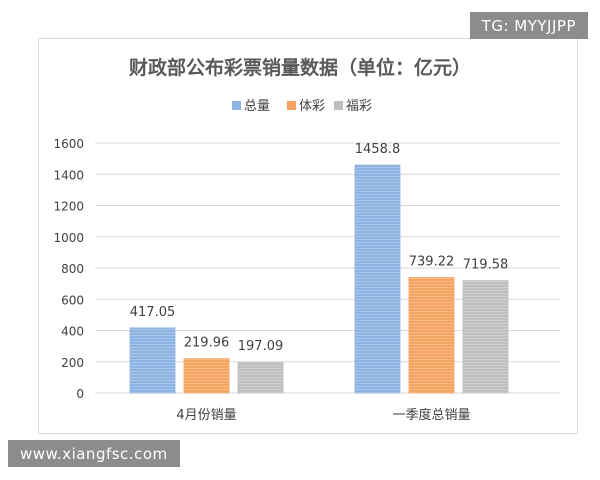 The width and height of the screenshot is (600, 480). Describe the element at coordinates (291, 105) in the screenshot. I see `legend-swatch-体彩` at that location.